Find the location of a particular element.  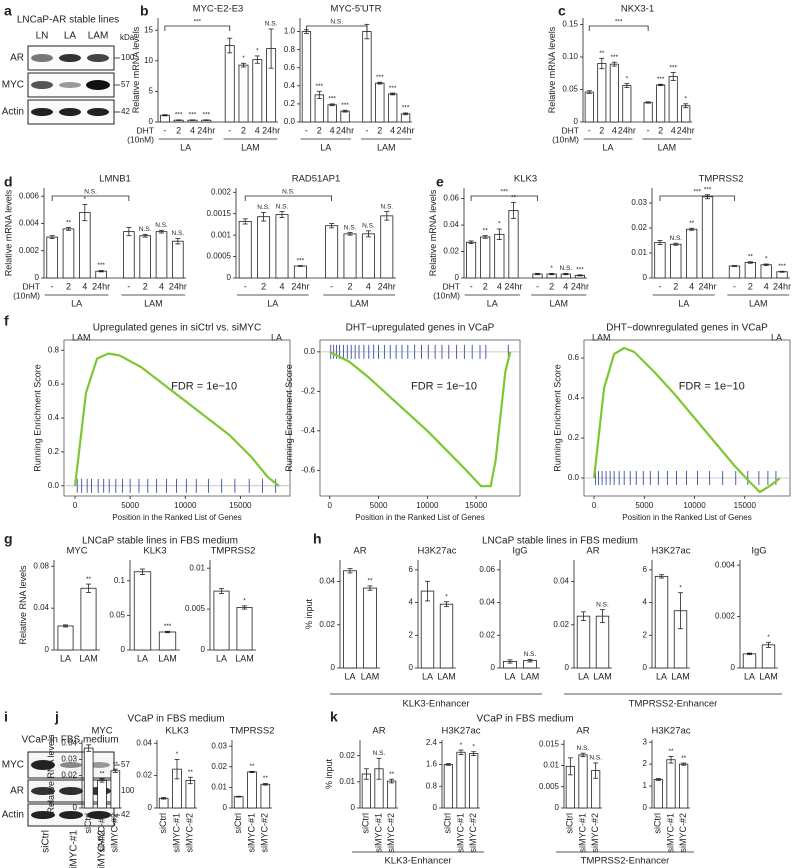

treatment-label: DHT is located at coordinates (31, 286).